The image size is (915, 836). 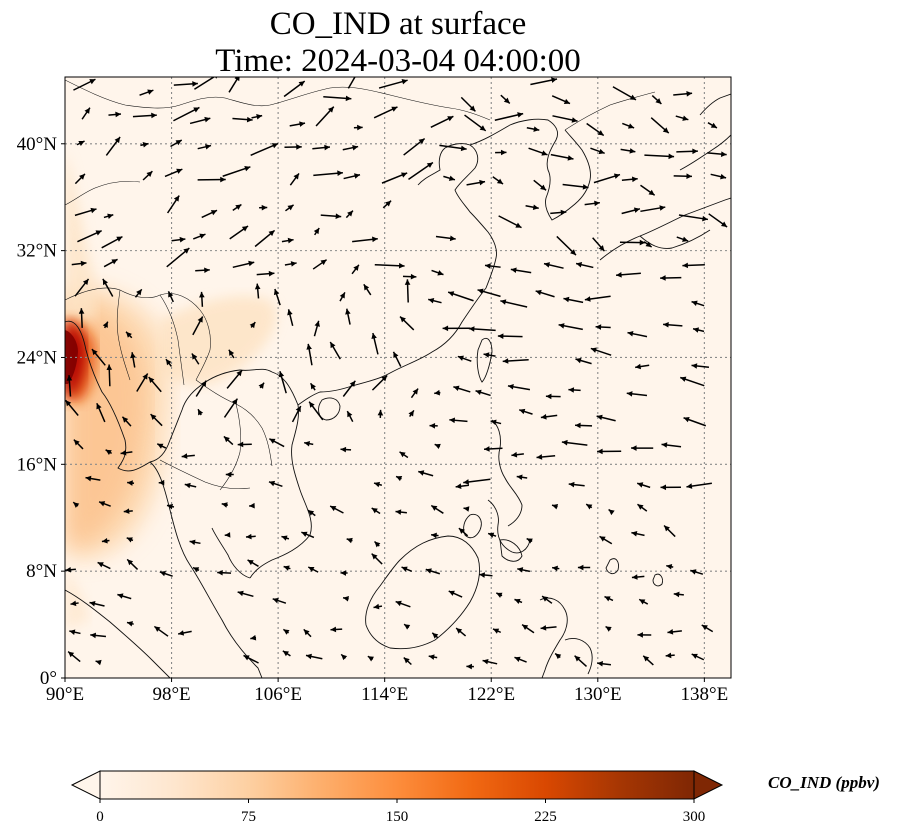 I want to click on map-subtitle-time: Time: 2024-03-04 04:00:00, so click(x=397, y=61).